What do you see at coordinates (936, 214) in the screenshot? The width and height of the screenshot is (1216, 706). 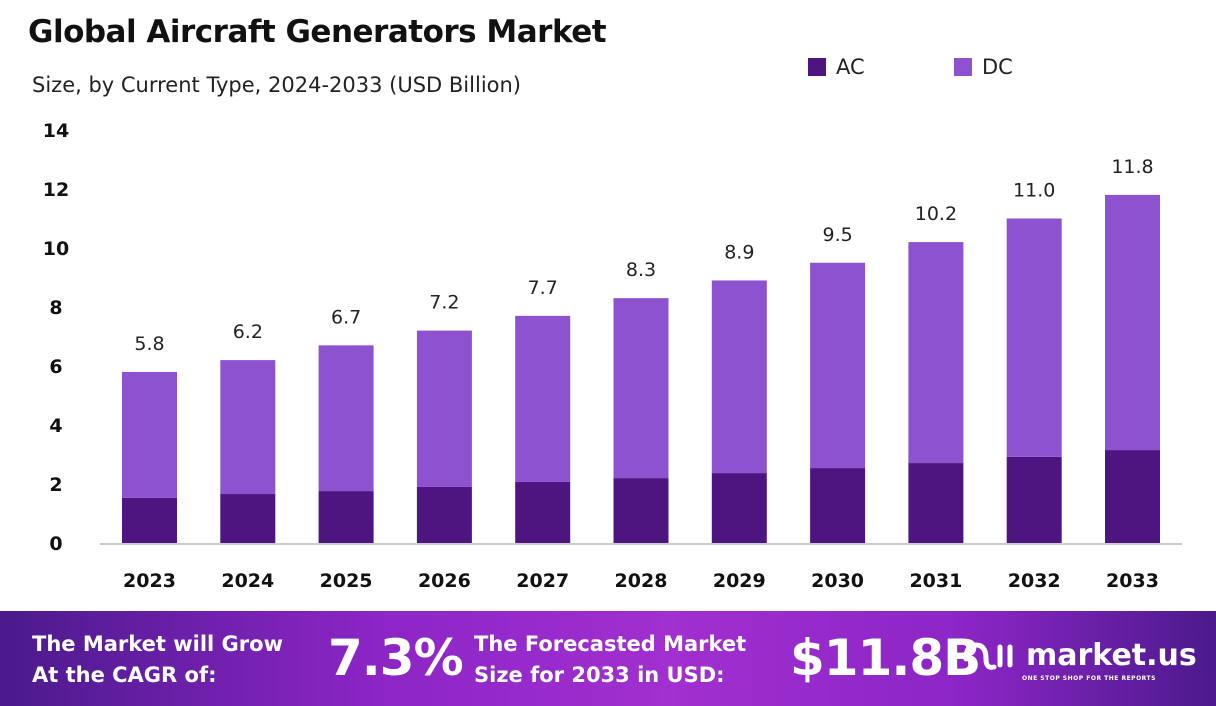 I see `data-label-total: 10.2` at bounding box center [936, 214].